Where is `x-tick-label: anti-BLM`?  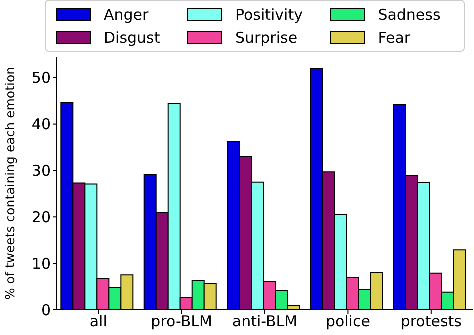
x-tick-label: anti-BLM is located at coordinates (265, 321).